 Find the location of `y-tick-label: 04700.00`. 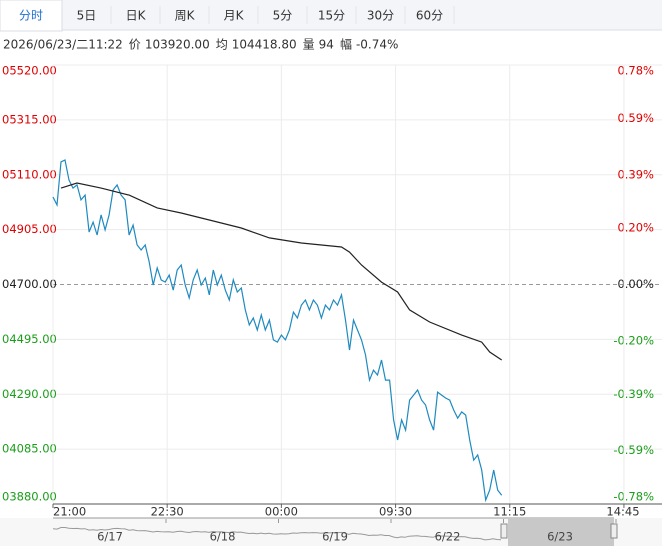

y-tick-label: 04700.00 is located at coordinates (29, 284).